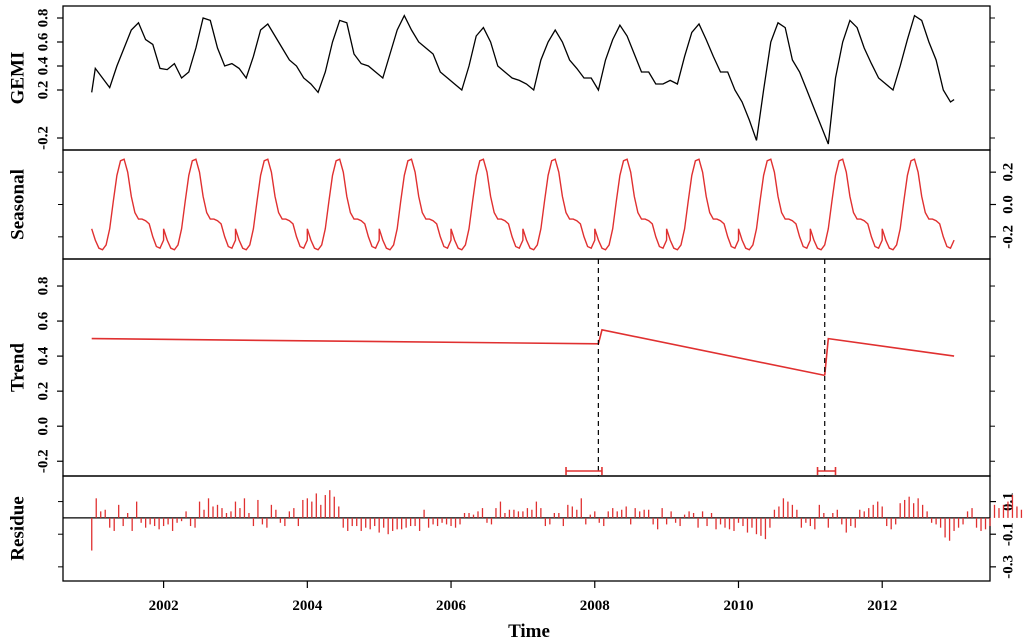 This screenshot has height=644, width=1024. I want to click on panel-label: Trend, so click(17, 367).